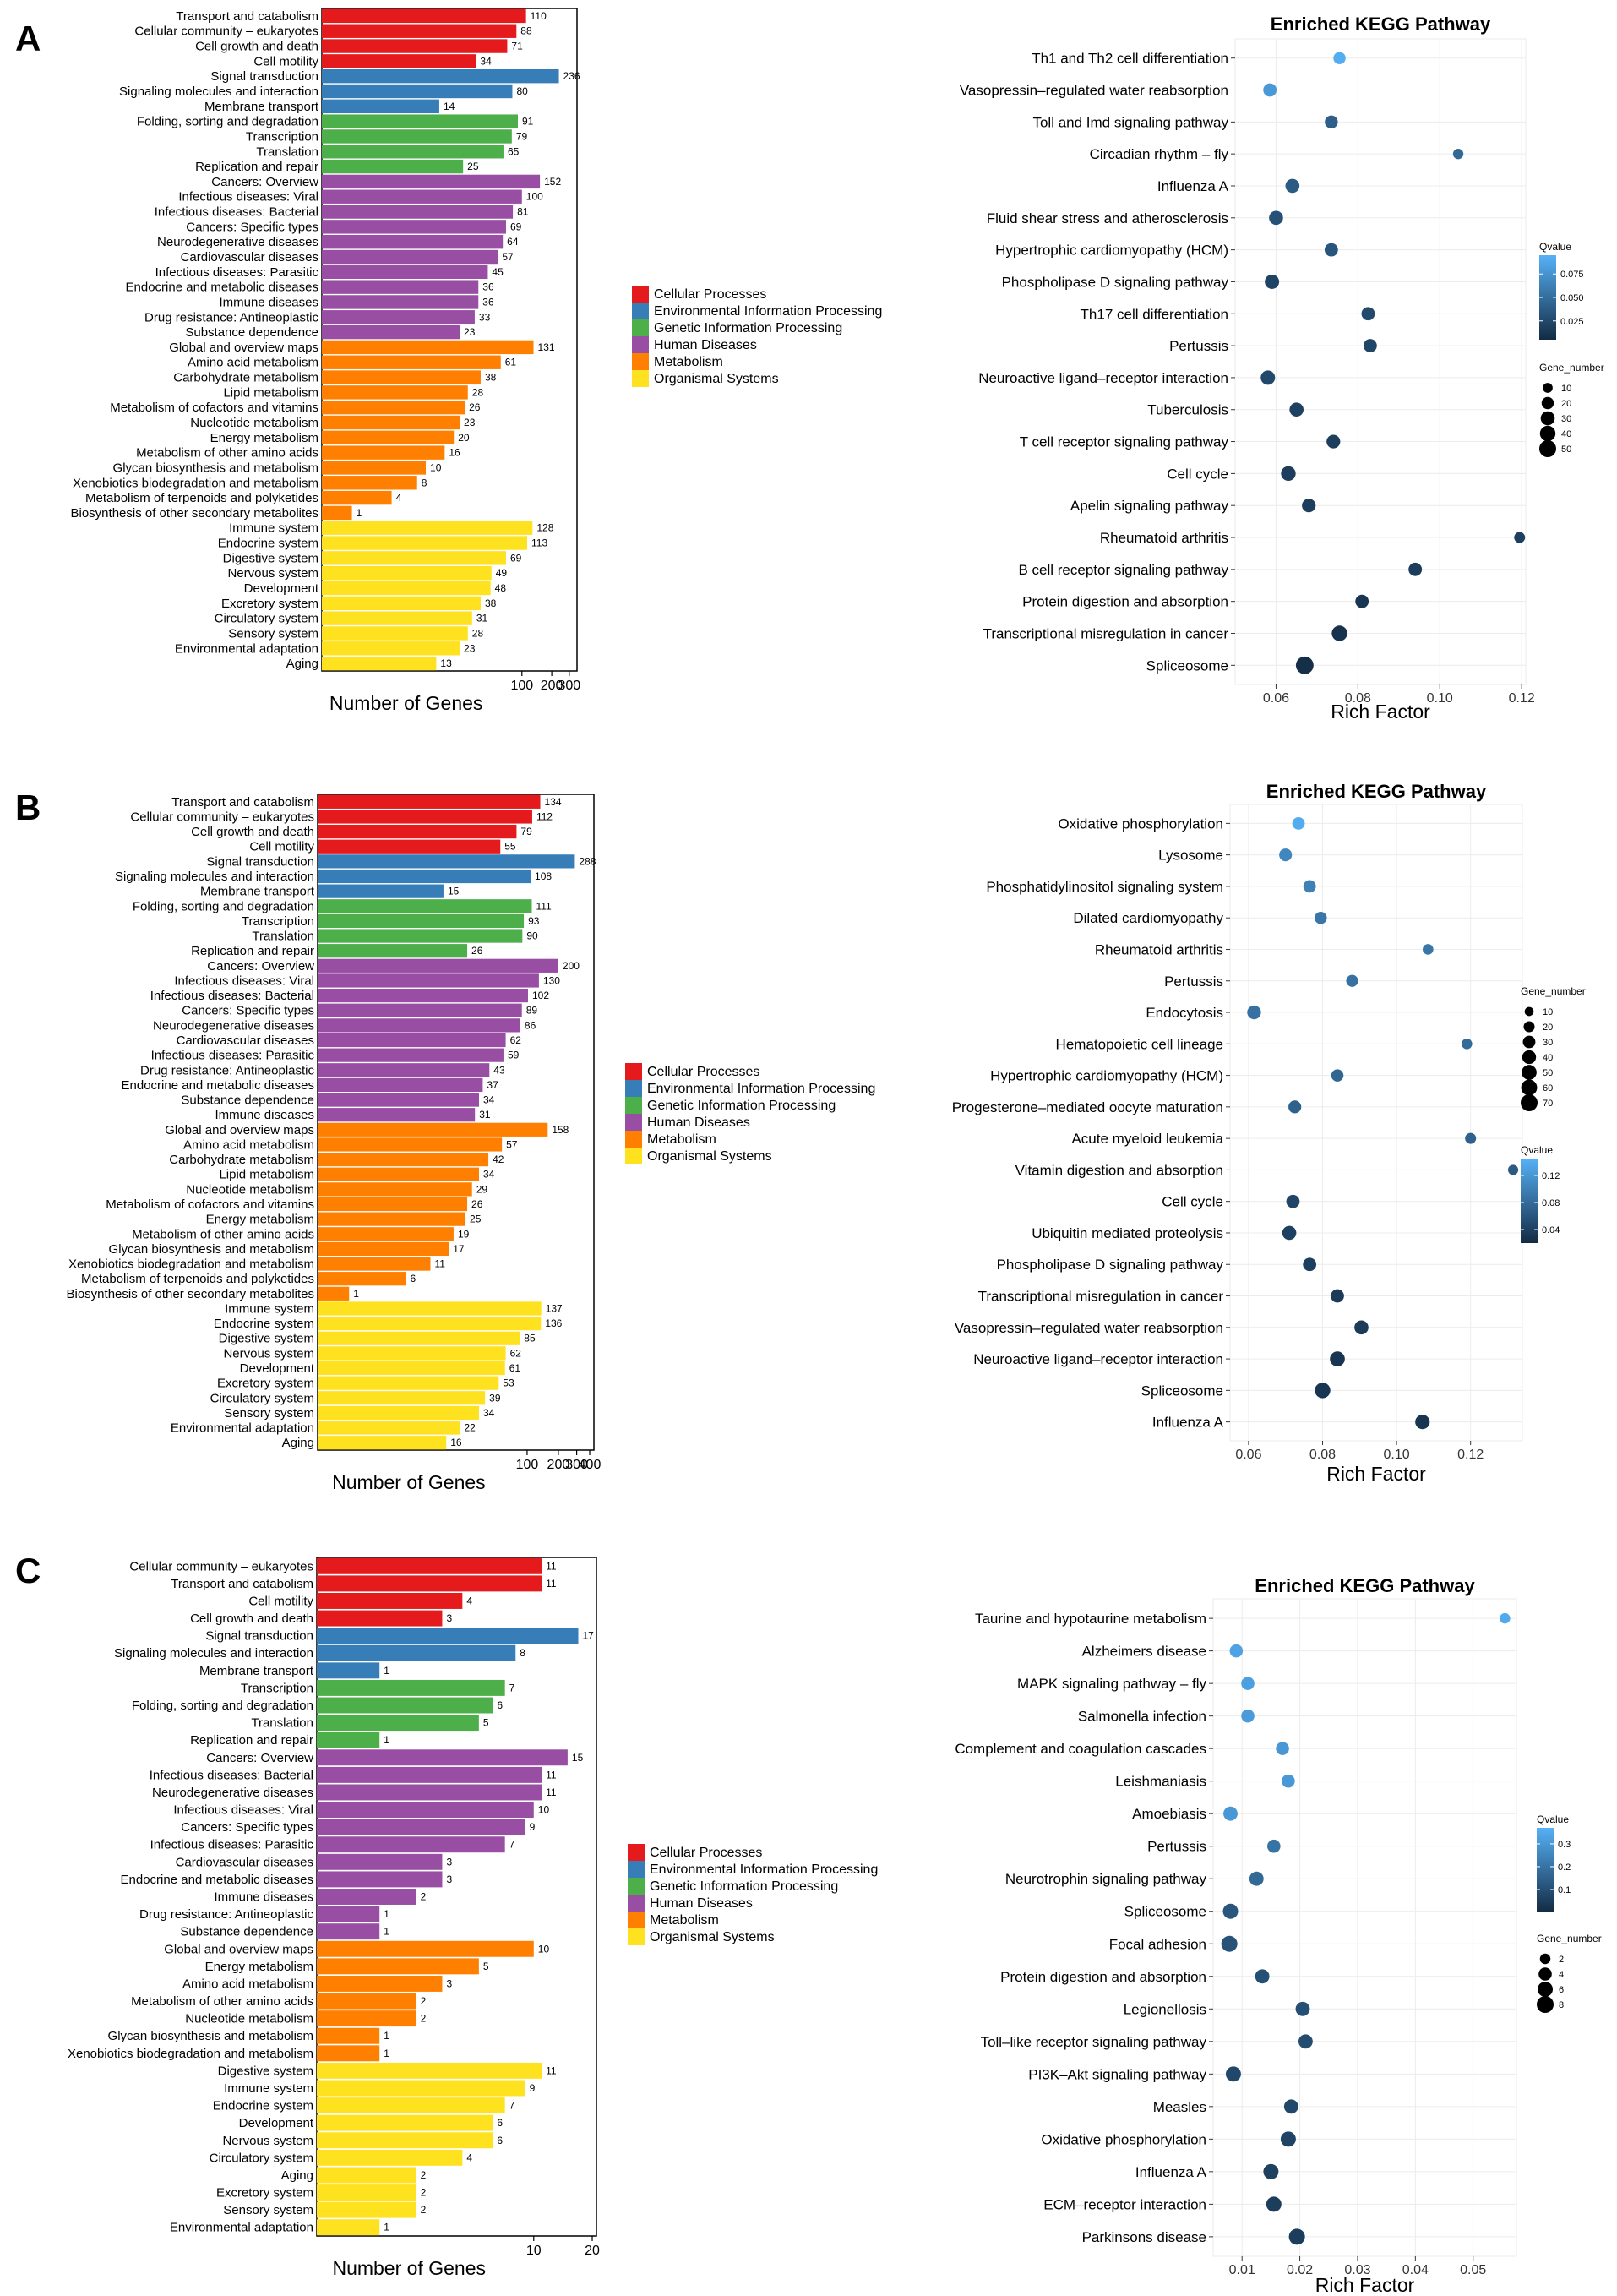 The width and height of the screenshot is (1617, 2296). What do you see at coordinates (1571, 368) in the screenshot?
I see `size-legend-title: Gene_number` at bounding box center [1571, 368].